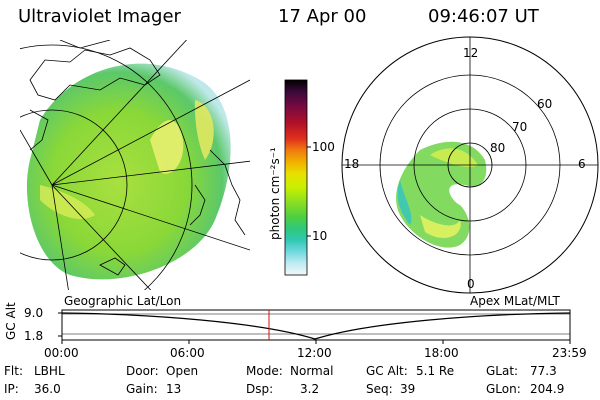  I want to click on mlt-label-12: 12, so click(471, 53).